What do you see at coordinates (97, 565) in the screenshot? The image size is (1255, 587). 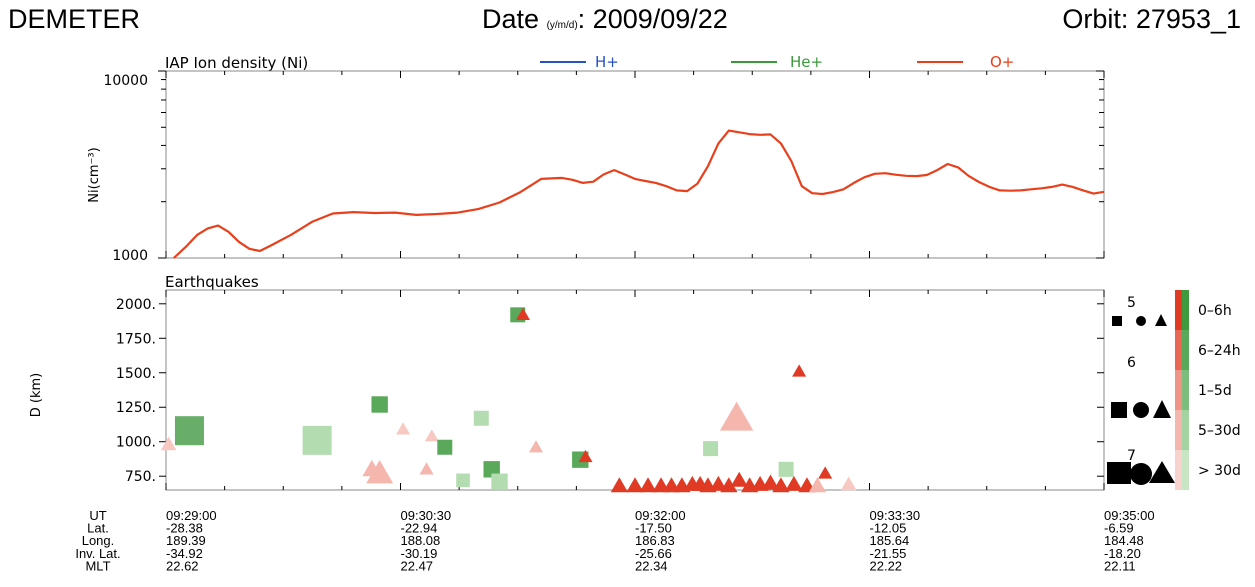 I see `info-row-label: MLT` at bounding box center [97, 565].